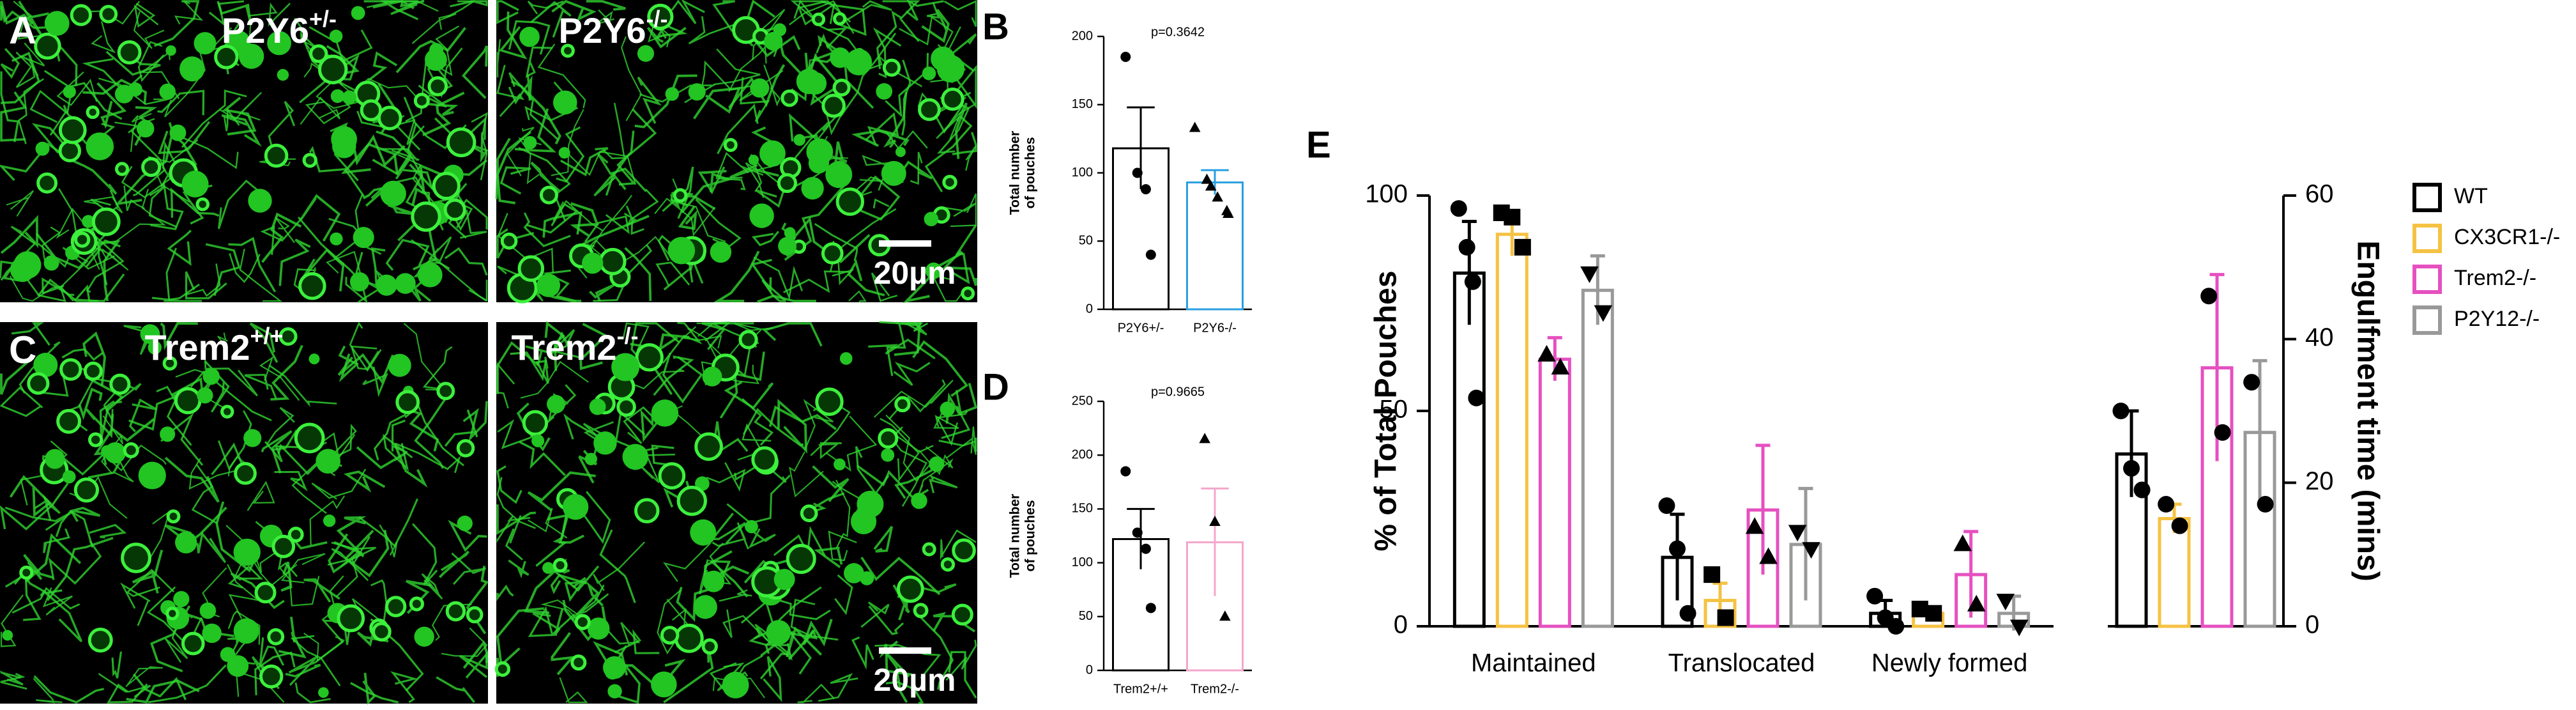  What do you see at coordinates (1086, 616) in the screenshot?
I see `y-tick-label: 50` at bounding box center [1086, 616].